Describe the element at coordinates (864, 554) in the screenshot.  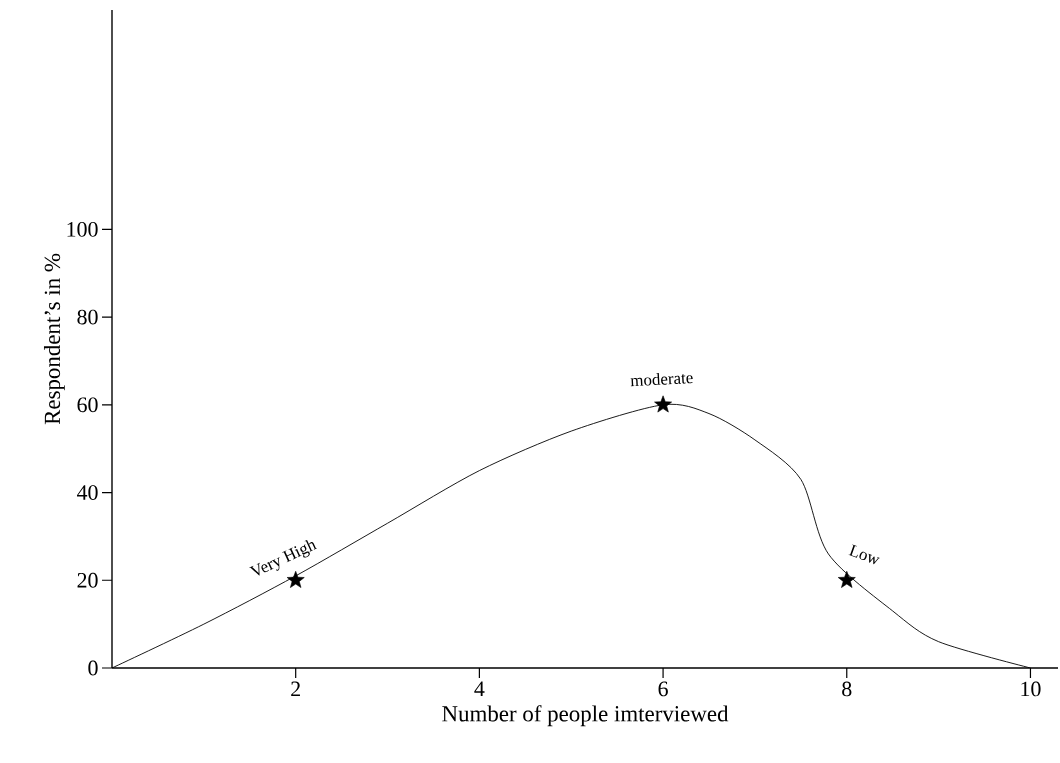
I see `annotation: Low` at that location.